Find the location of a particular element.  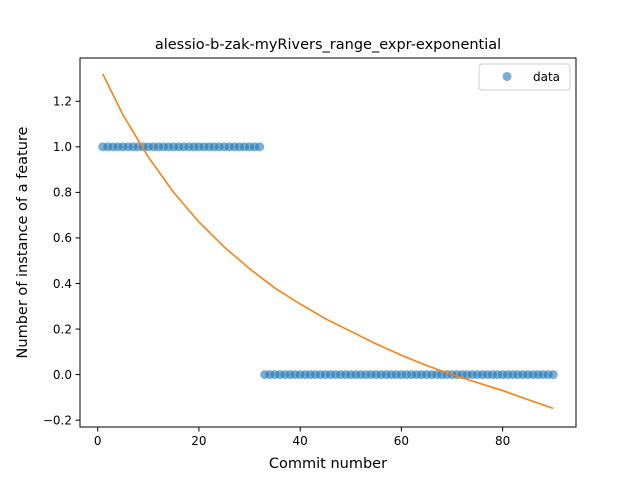

y-tick-label: −0.2 is located at coordinates (57, 420).